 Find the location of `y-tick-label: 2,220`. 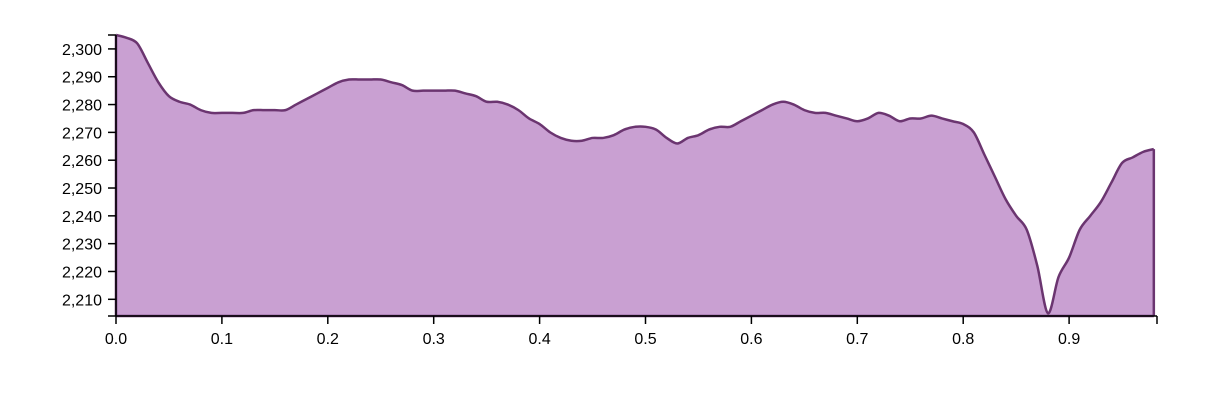

y-tick-label: 2,220 is located at coordinates (82, 272).